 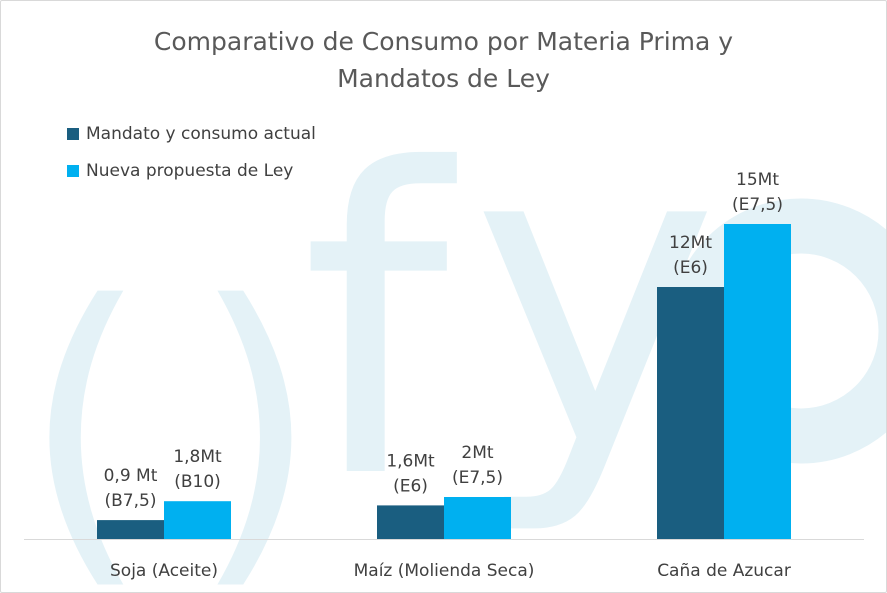 I want to click on category-label-2: Caña de Azucar, so click(x=724, y=571).